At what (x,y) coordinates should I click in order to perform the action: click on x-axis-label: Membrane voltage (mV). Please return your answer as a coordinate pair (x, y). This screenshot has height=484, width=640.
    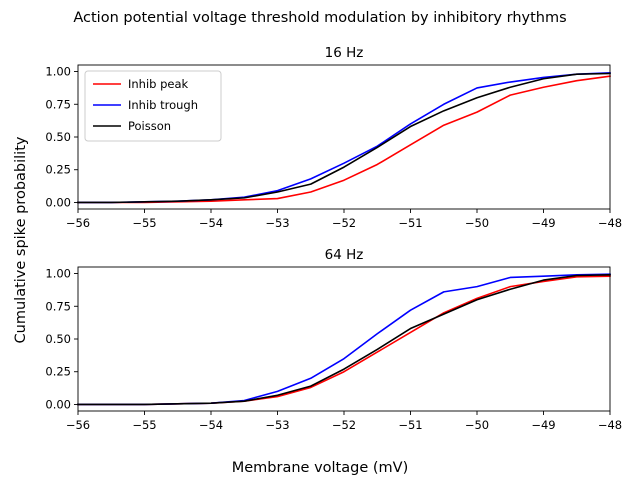
    Looking at the image, I should click on (320, 468).